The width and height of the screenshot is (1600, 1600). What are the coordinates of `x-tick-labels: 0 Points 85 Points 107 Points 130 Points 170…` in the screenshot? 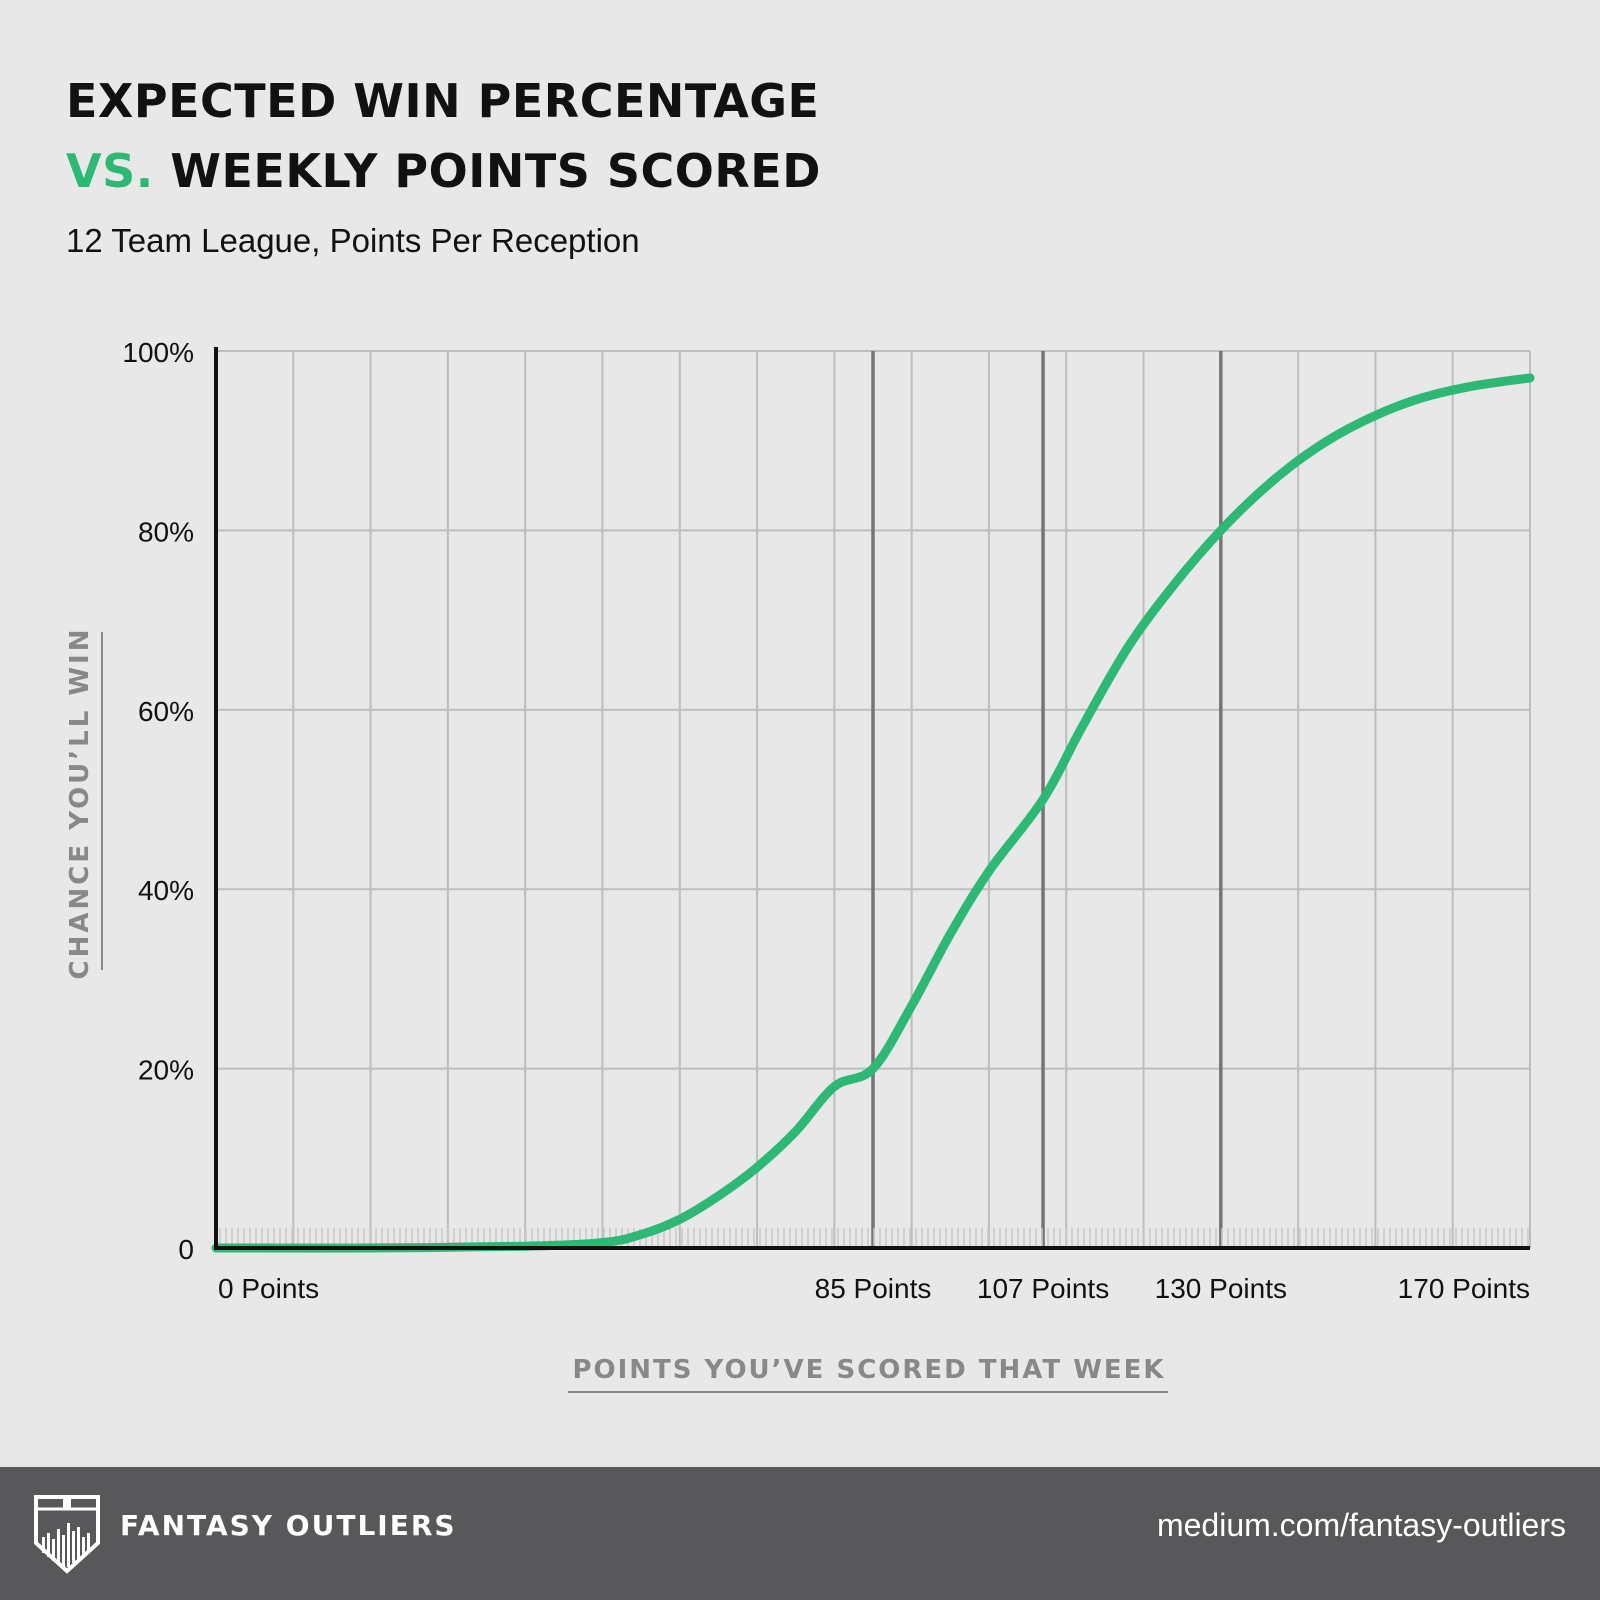 It's located at (874, 1288).